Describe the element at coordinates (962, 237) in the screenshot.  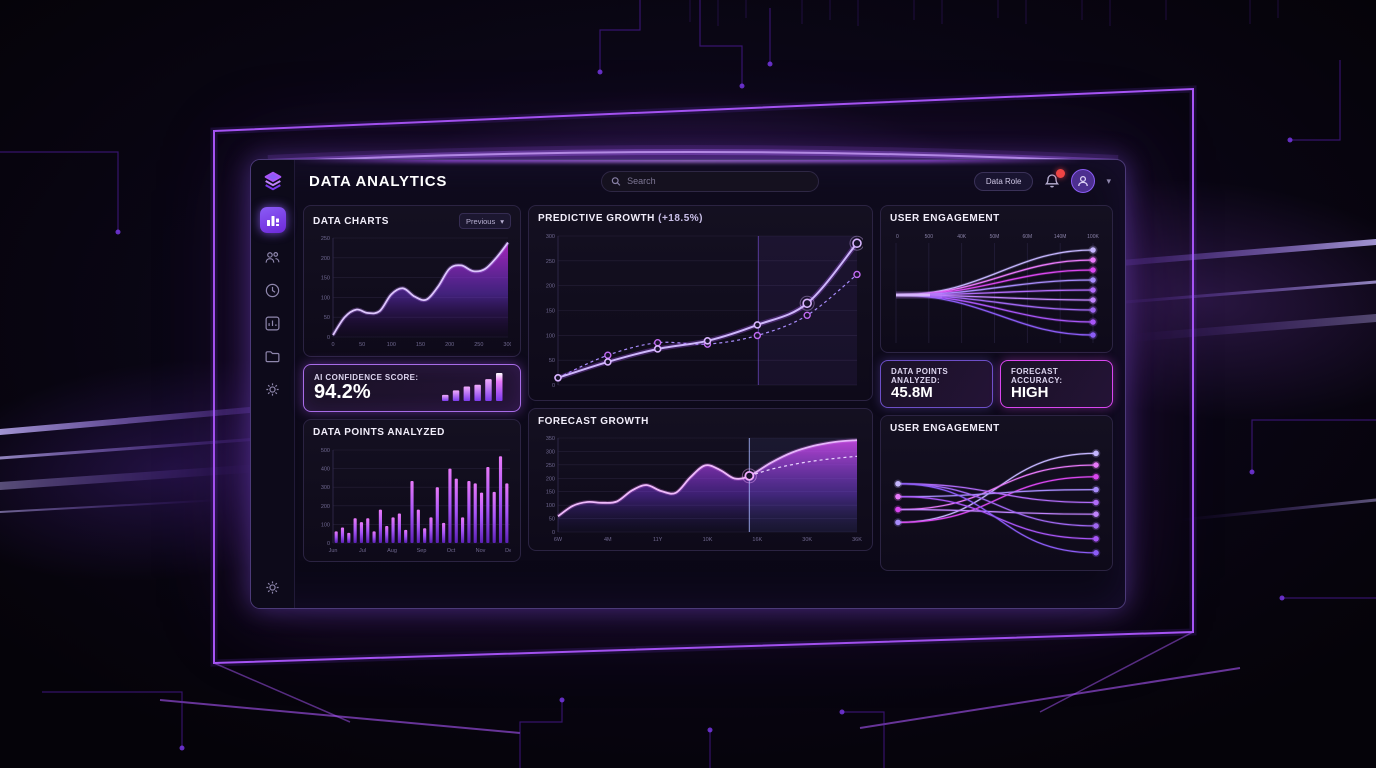
I see `svg-text: 40K` at that location.